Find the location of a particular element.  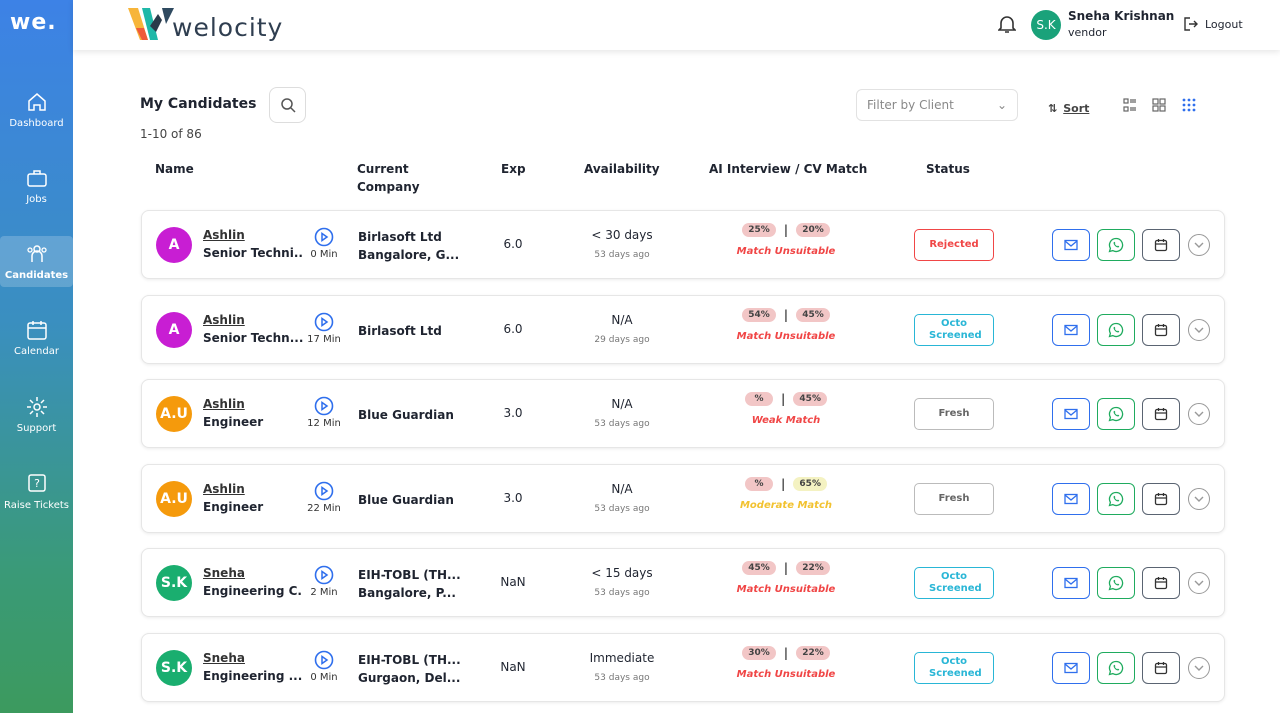

help-ticket-icon: ? is located at coordinates (36, 483).